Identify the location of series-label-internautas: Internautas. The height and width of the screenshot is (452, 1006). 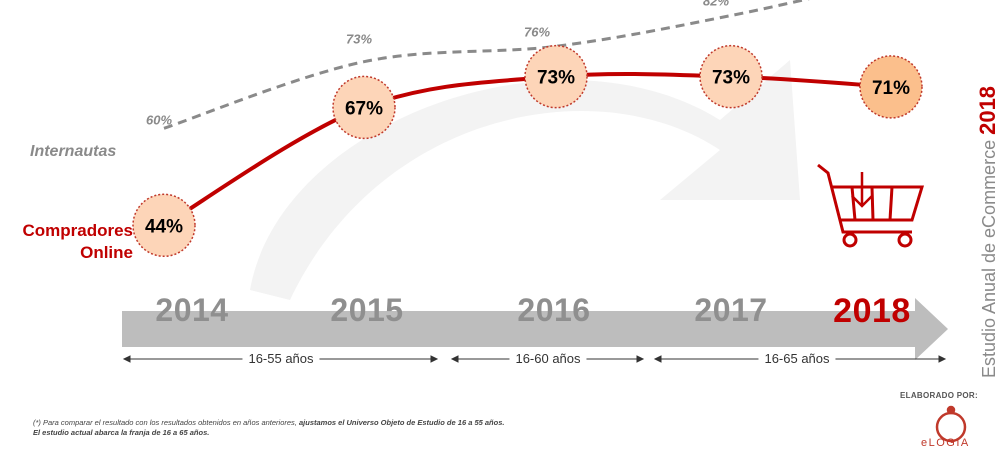
(73, 151).